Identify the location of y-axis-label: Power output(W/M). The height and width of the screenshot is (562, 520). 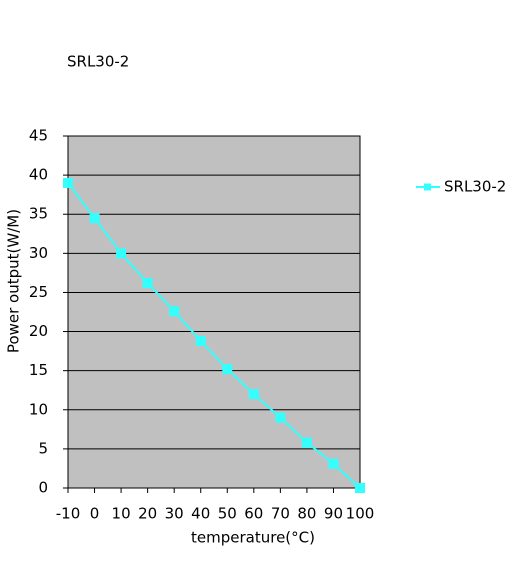
(14, 281).